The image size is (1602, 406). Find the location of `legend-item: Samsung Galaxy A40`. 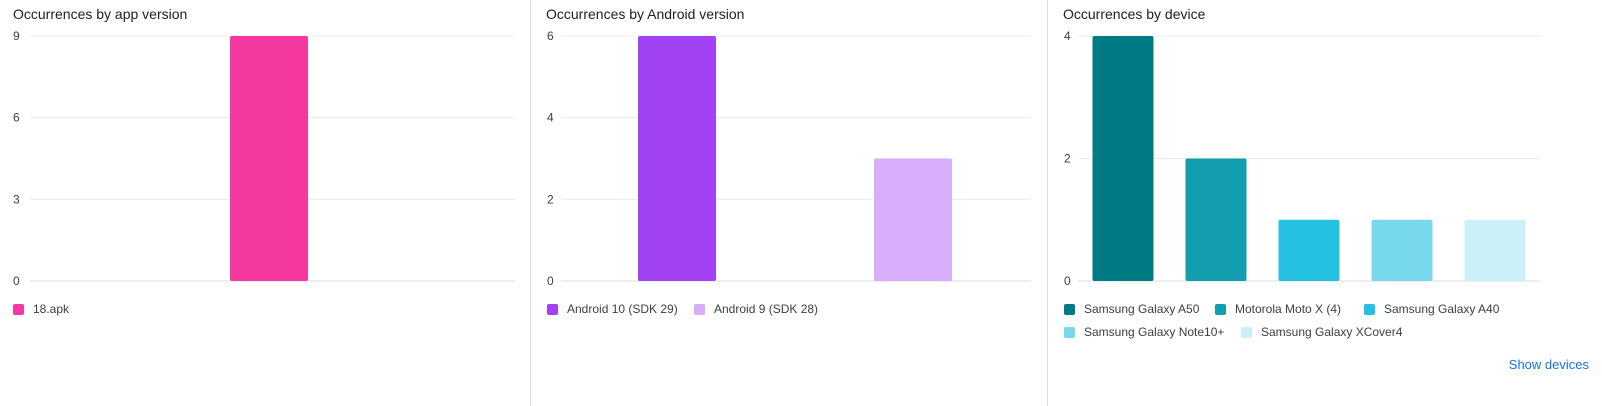

legend-item: Samsung Galaxy A40 is located at coordinates (1431, 309).